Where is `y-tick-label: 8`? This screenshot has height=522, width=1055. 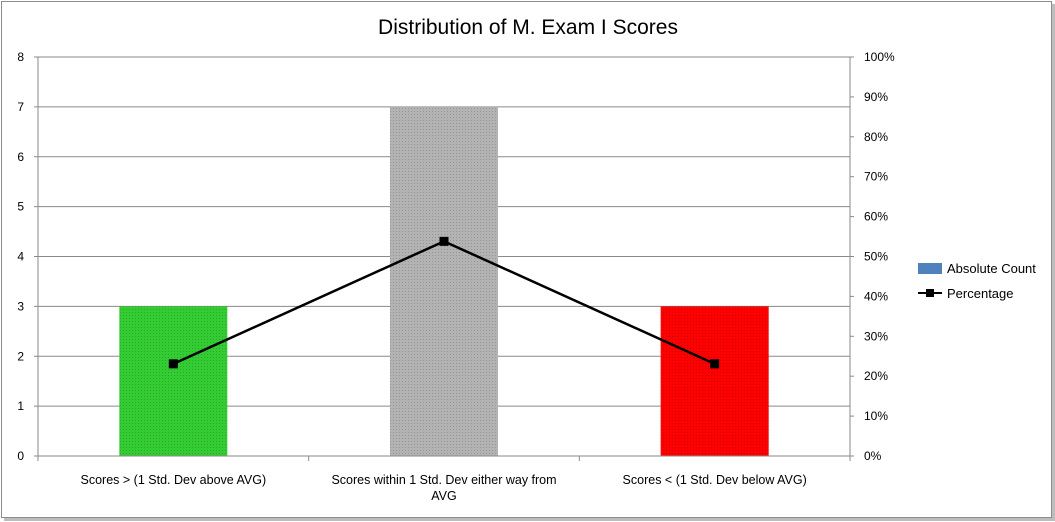 y-tick-label: 8 is located at coordinates (20, 57).